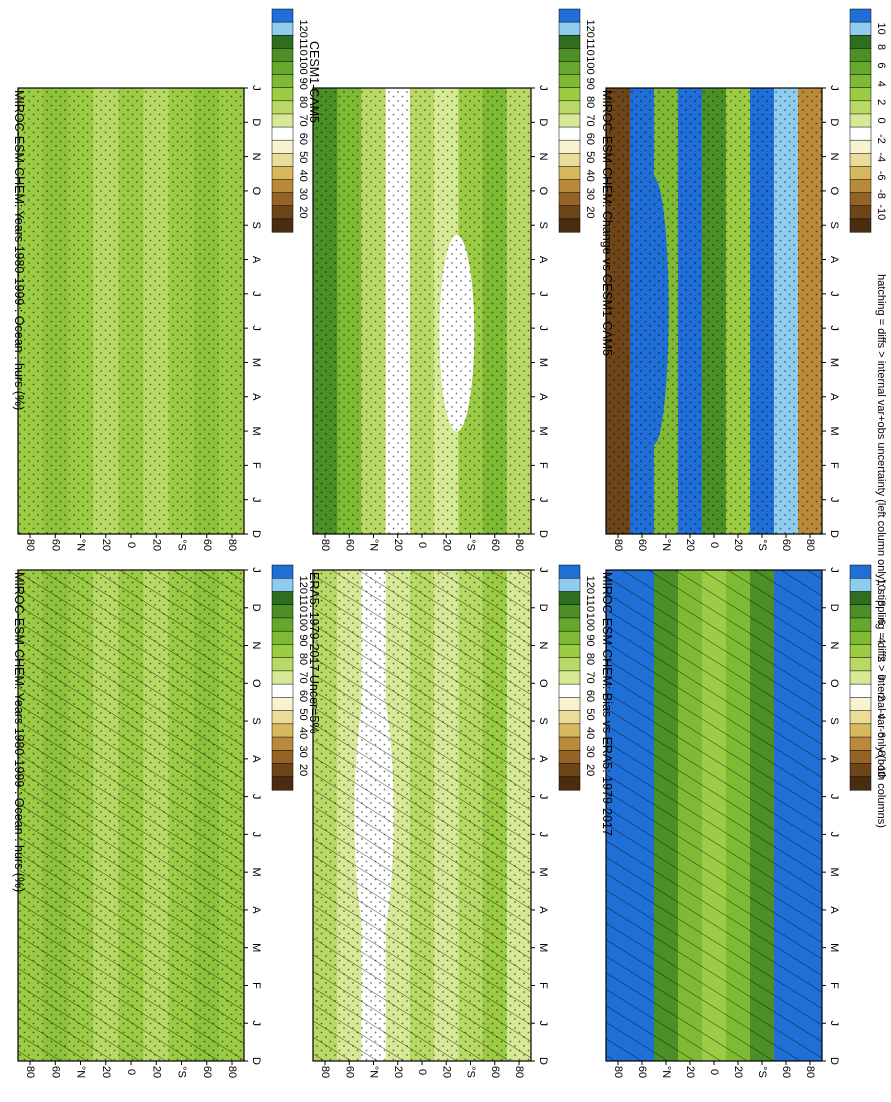 This screenshot has width=891, height=1102. What do you see at coordinates (590, 714) in the screenshot?
I see `colorbar-label: 50` at bounding box center [590, 714].